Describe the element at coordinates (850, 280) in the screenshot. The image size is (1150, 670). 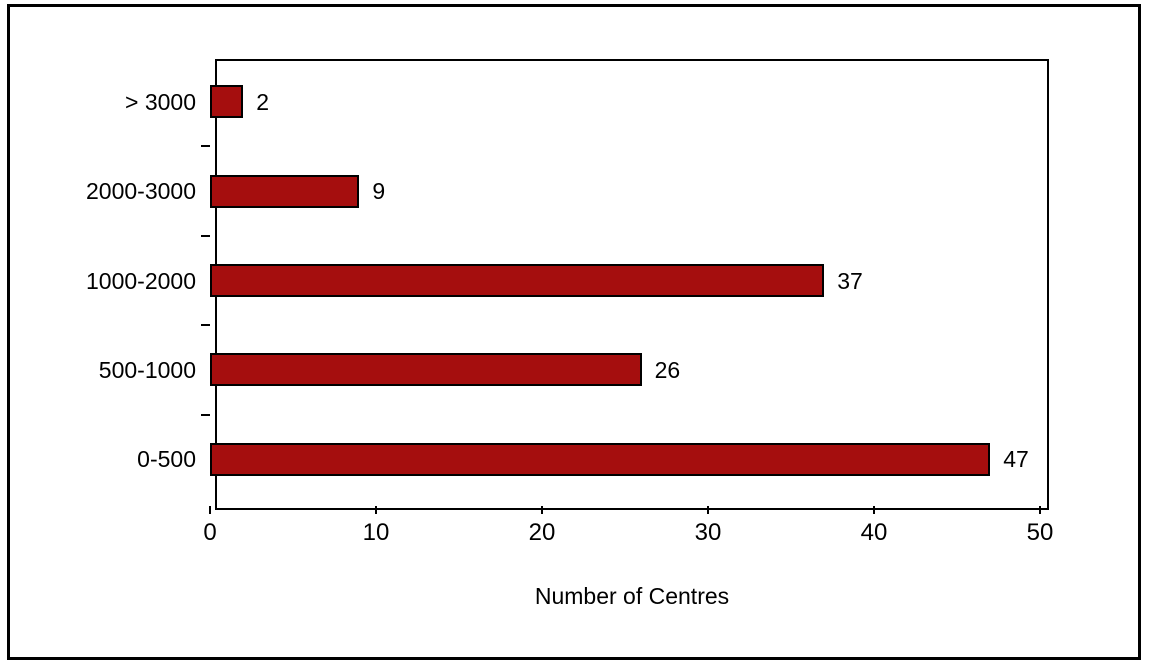
I see `bar-value-label: 37` at that location.